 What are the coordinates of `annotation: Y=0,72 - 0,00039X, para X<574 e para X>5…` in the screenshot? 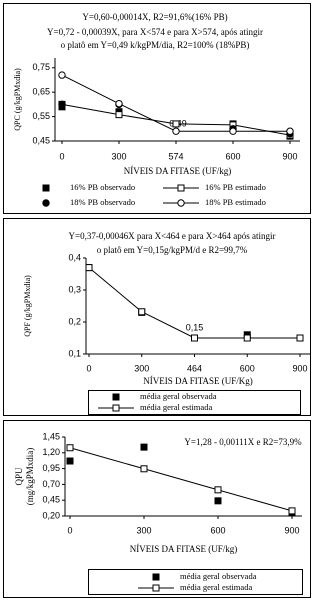 It's located at (155, 32).